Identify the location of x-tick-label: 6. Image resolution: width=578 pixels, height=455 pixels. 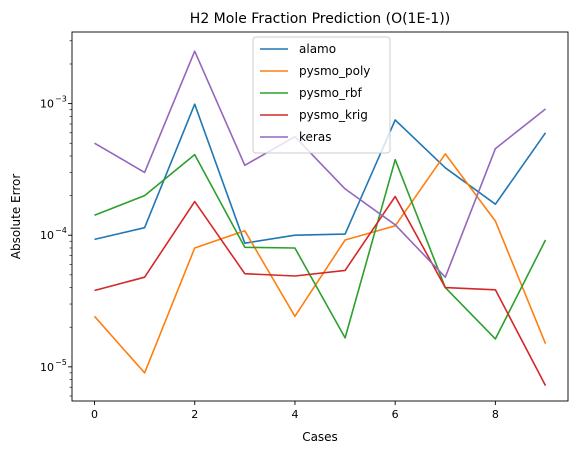
(395, 414).